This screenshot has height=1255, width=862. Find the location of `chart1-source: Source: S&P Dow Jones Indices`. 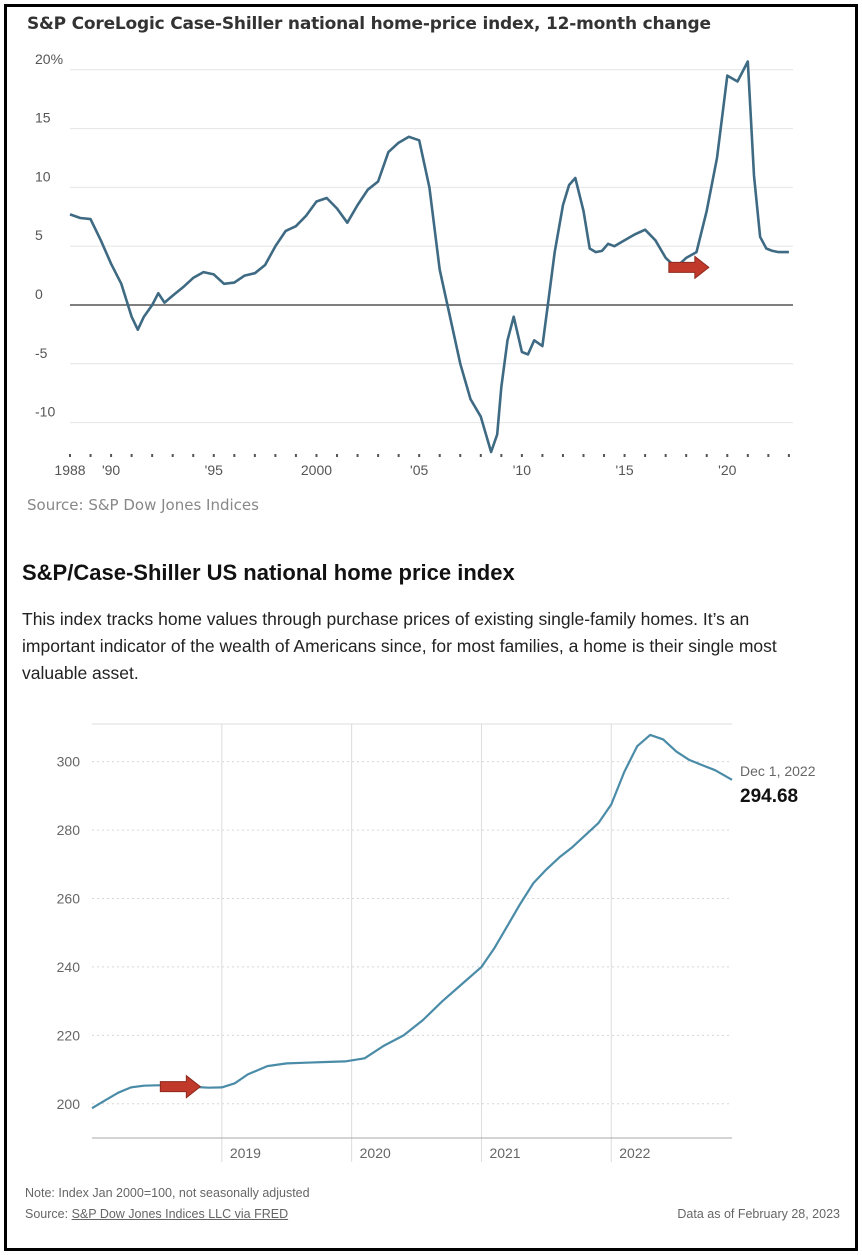

chart1-source: Source: S&P Dow Jones Indices is located at coordinates (143, 505).